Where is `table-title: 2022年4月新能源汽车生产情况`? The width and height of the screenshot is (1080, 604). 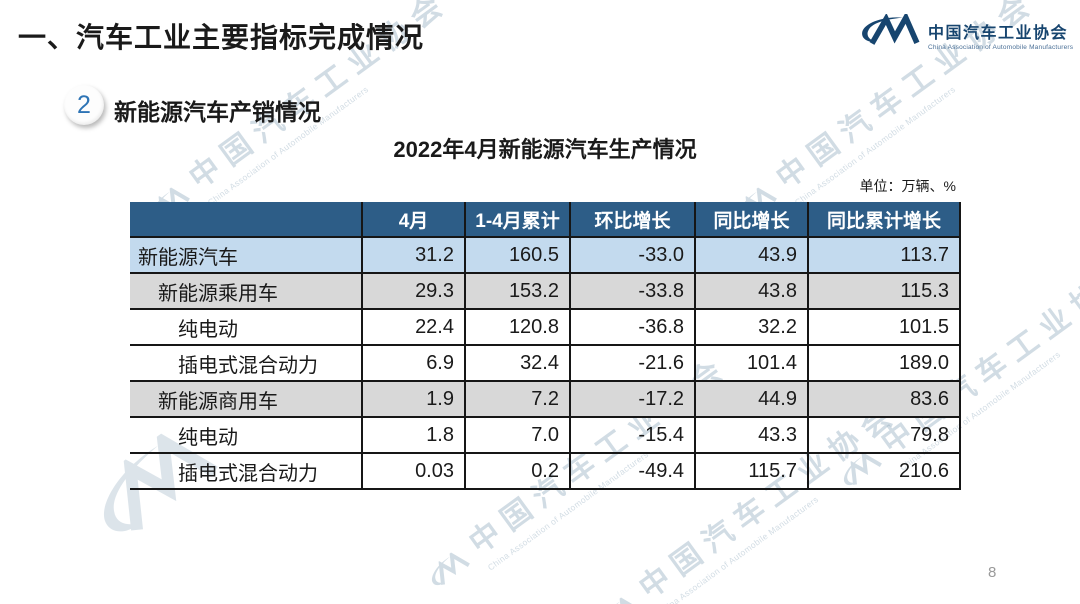
table-title: 2022年4月新能源汽车生产情况 is located at coordinates (545, 149).